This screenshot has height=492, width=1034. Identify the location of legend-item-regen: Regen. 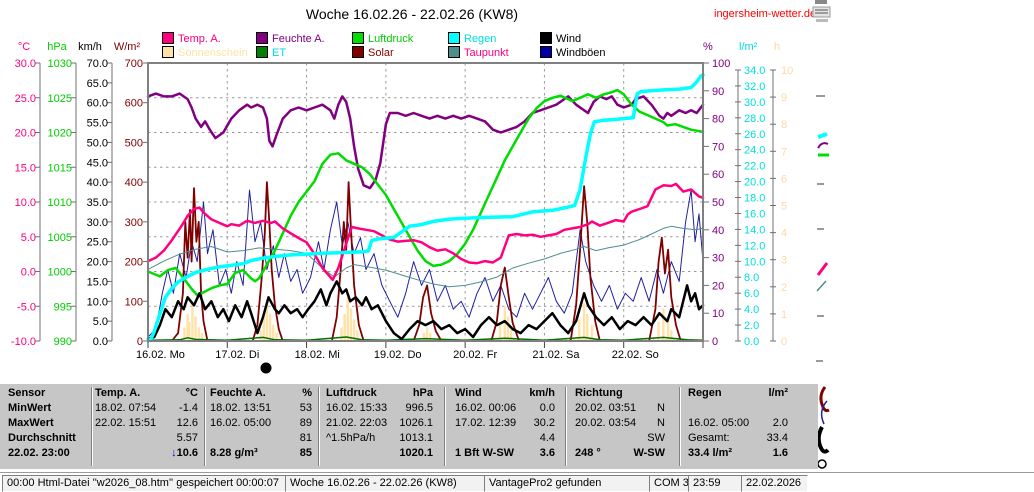
(472, 38).